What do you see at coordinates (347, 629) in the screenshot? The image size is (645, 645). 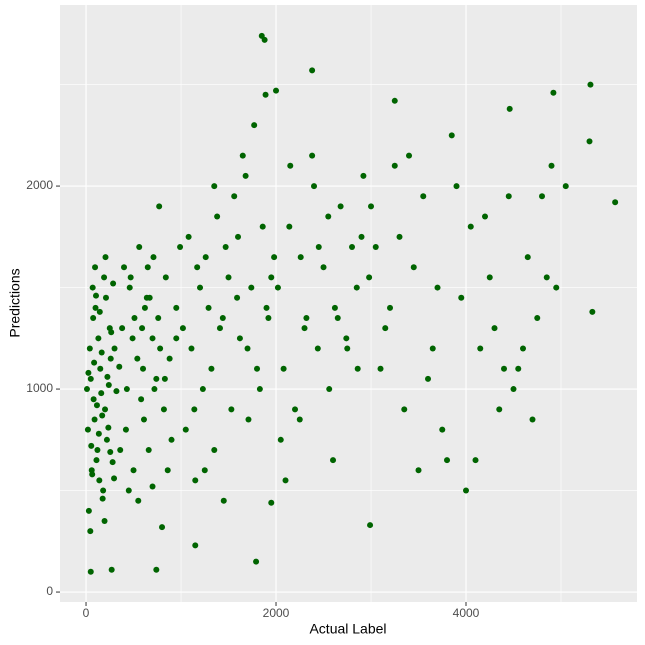 I see `x-axis-title: Actual Label` at bounding box center [347, 629].